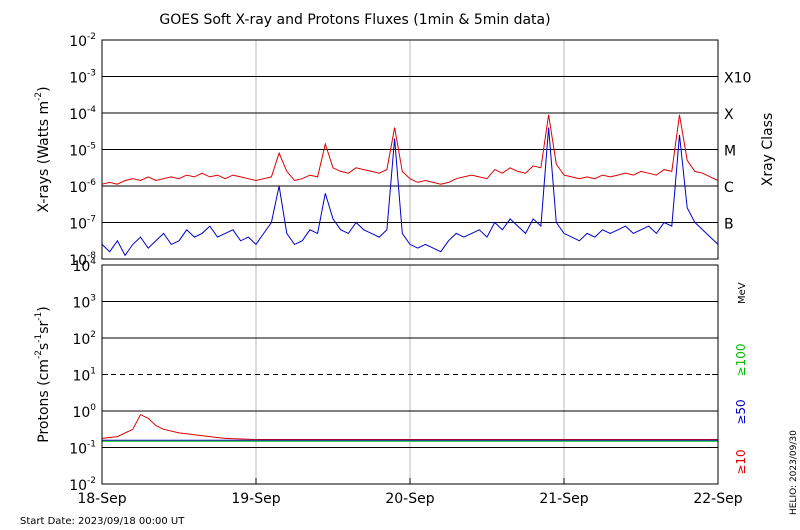 The width and height of the screenshot is (800, 530). What do you see at coordinates (82, 224) in the screenshot?
I see `y-tick-label: 10⁻⁷` at bounding box center [82, 224].